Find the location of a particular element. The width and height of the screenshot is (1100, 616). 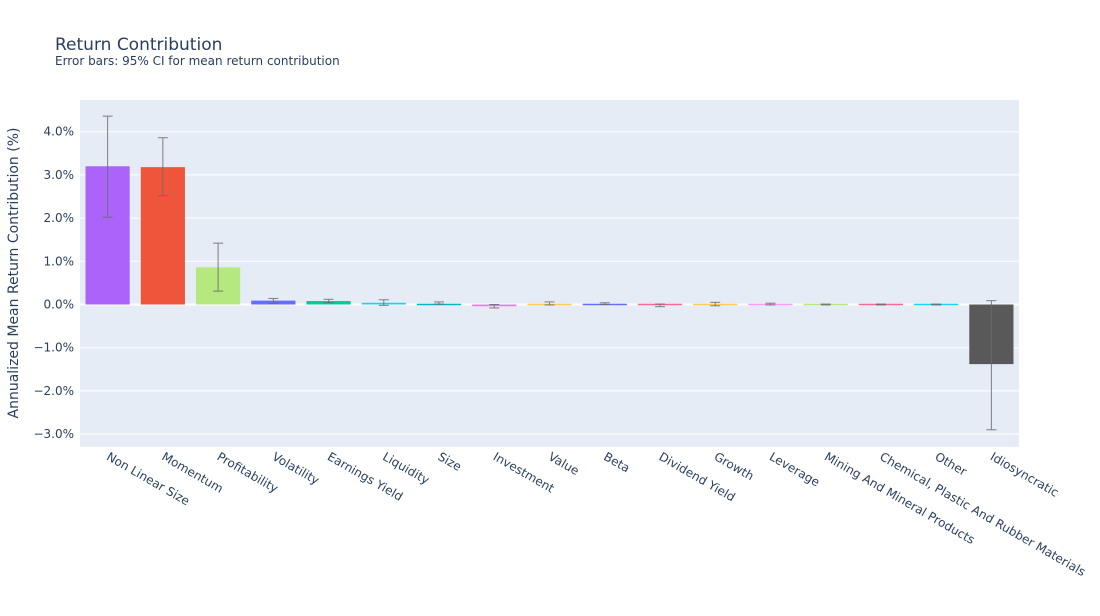

y-tick-label: 0.0% is located at coordinates (59, 305).